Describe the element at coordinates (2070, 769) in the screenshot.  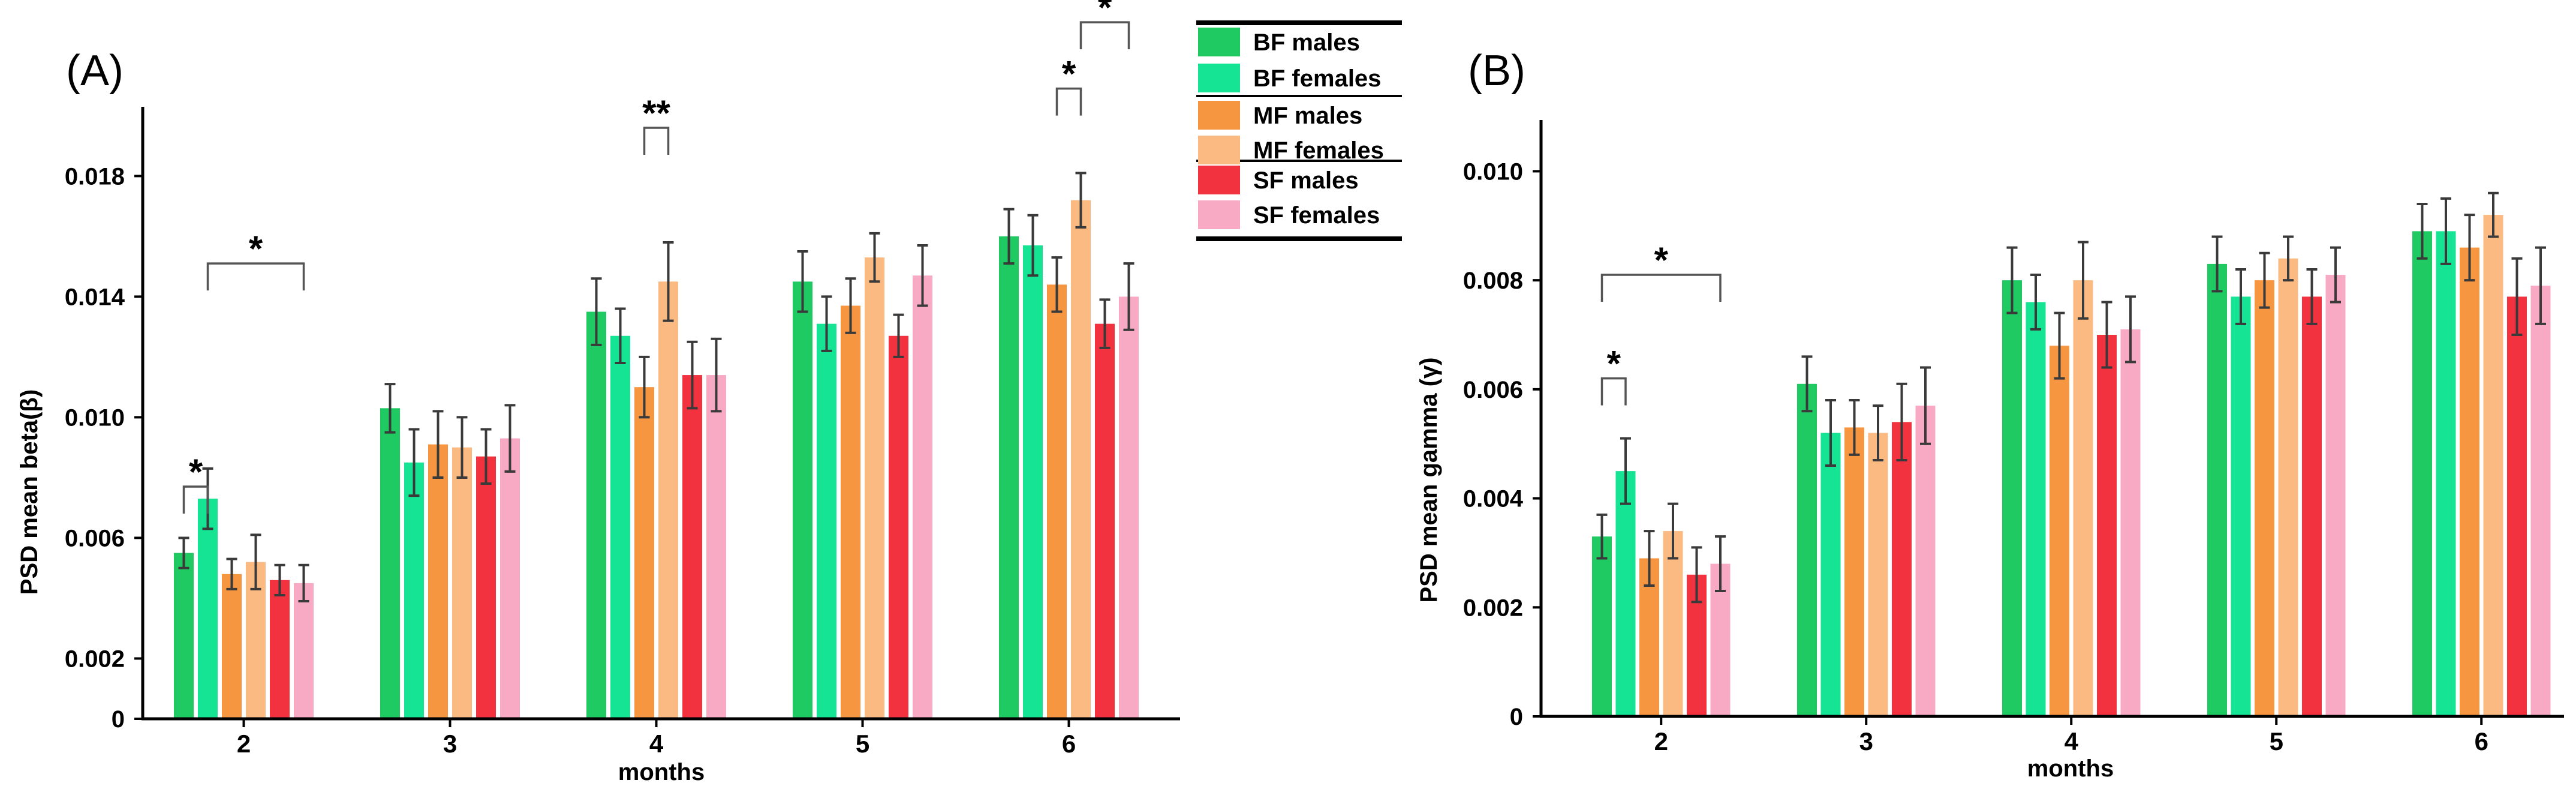
I see `panel-b-xlabel: months` at that location.